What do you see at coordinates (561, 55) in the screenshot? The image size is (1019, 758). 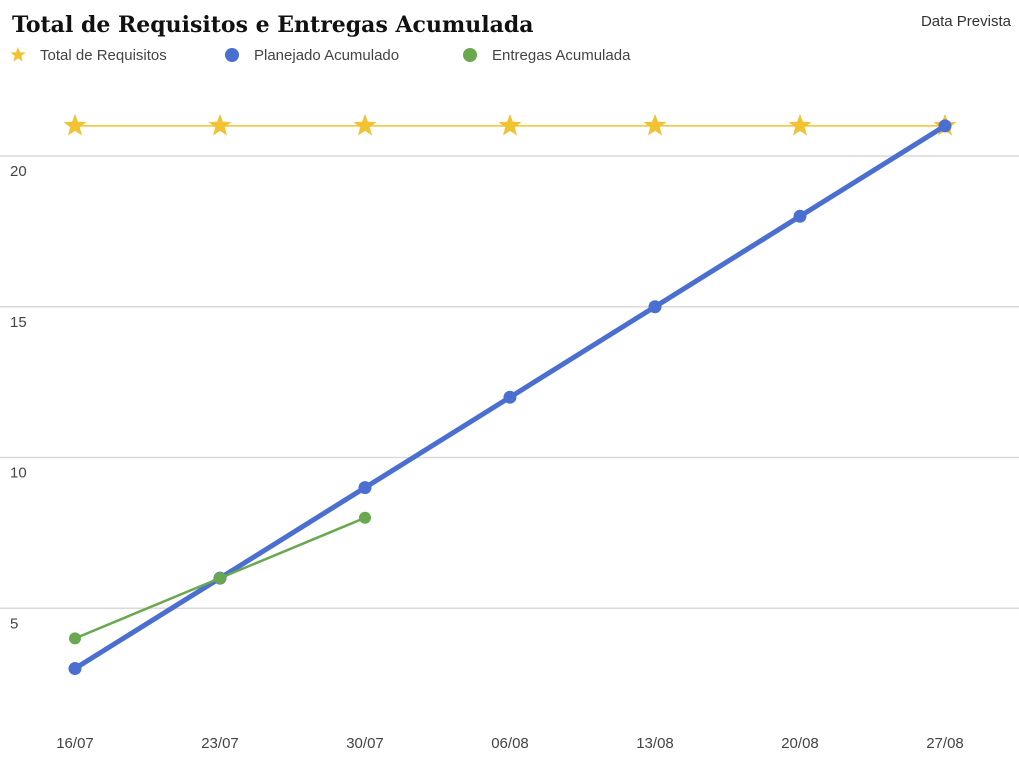 I see `legend-label-entregas-acumulada: Entregas Acumulada` at bounding box center [561, 55].